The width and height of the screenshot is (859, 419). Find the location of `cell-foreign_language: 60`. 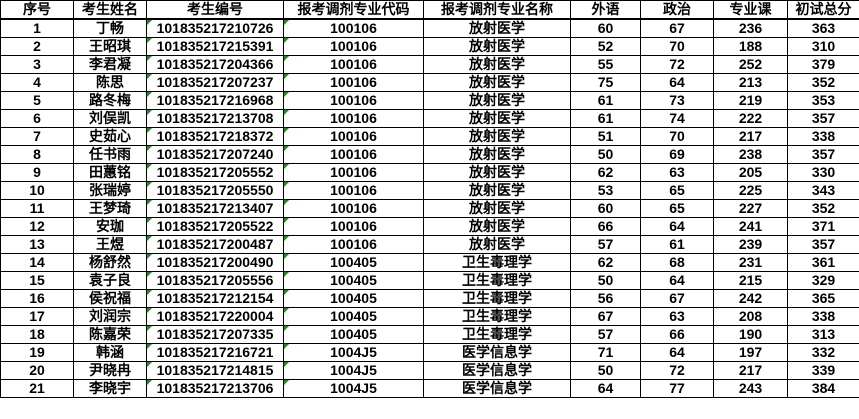

cell-foreign_language: 60 is located at coordinates (605, 208).